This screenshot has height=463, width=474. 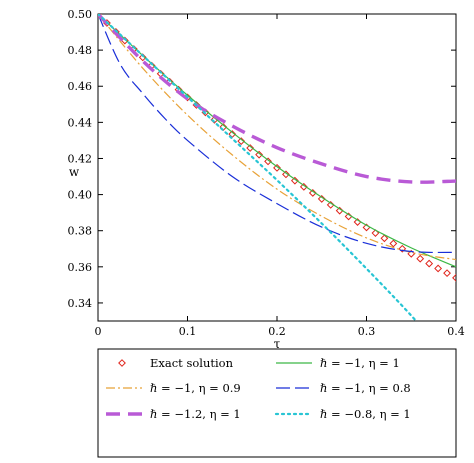 What do you see at coordinates (80, 303) in the screenshot?
I see `y-tick-label: 0.34` at bounding box center [80, 303].